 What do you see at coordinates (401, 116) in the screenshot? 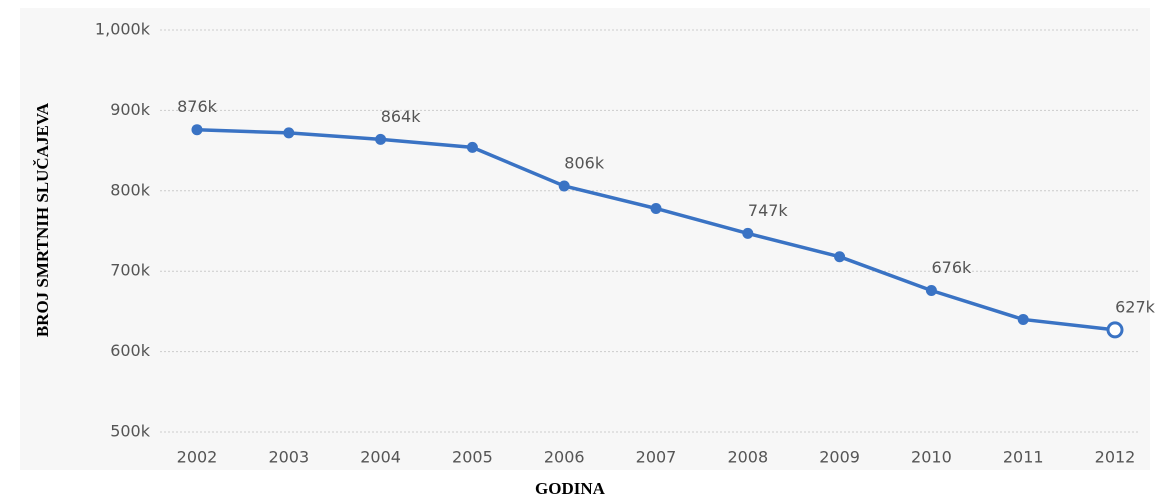
I see `data-label: 864k` at bounding box center [401, 116].